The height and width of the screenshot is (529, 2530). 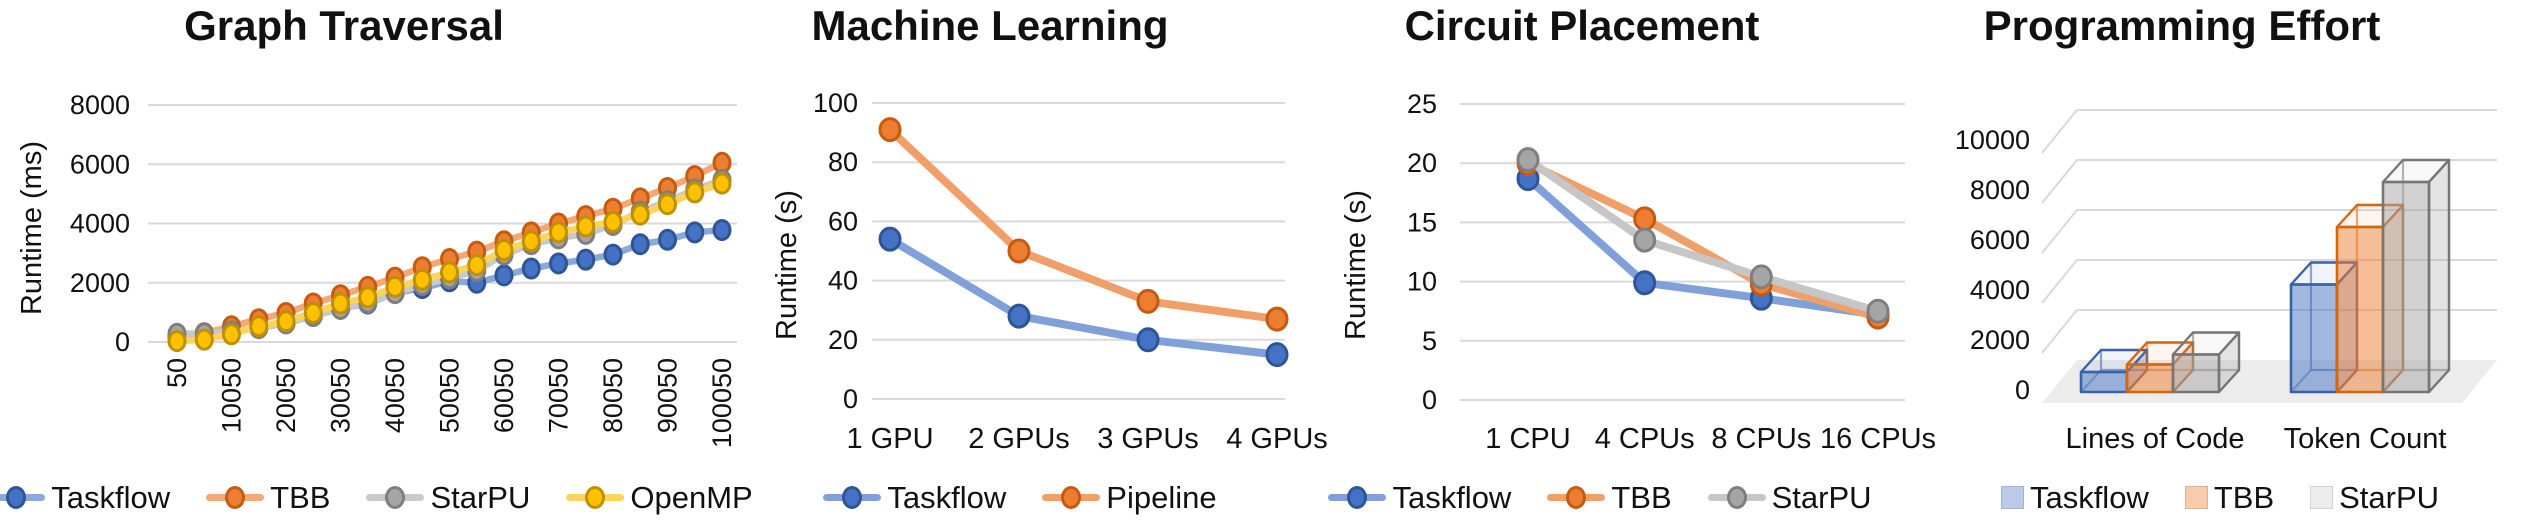 What do you see at coordinates (1582, 25) in the screenshot?
I see `chart-title-circuit-placement: Circuit Placement` at bounding box center [1582, 25].